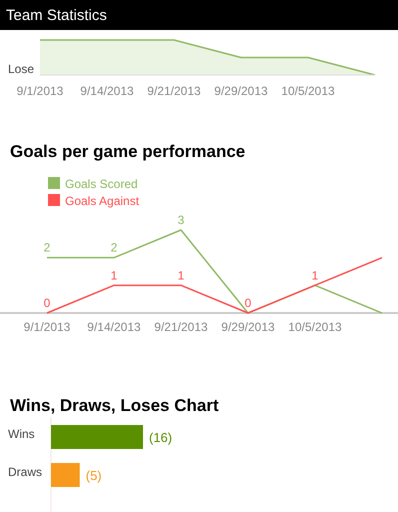 The width and height of the screenshot is (398, 512). I want to click on chart-title: Team Statistics, so click(56, 15).